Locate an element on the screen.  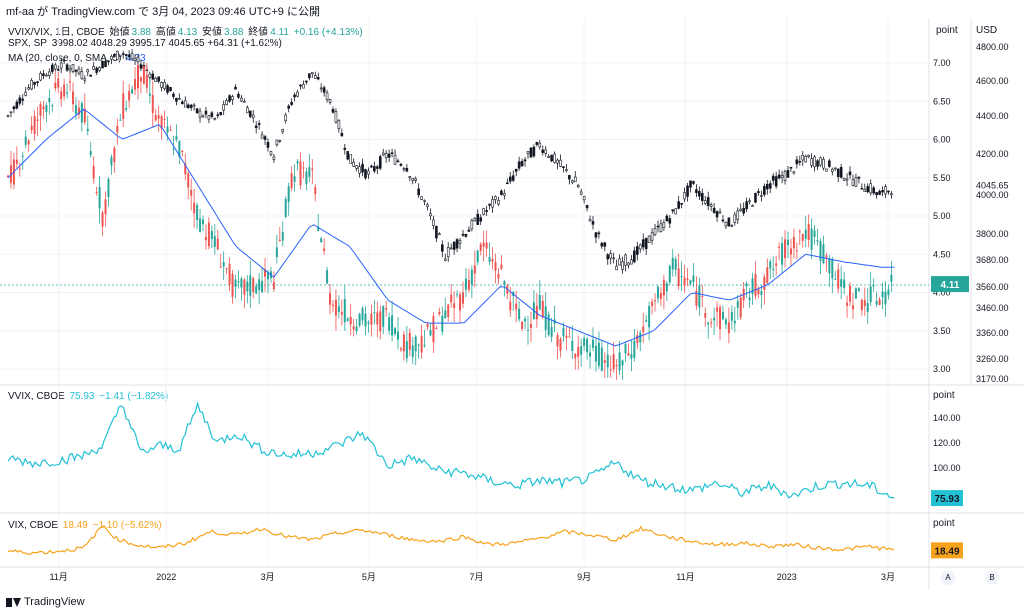
x-tick-label: 5月 is located at coordinates (369, 577).